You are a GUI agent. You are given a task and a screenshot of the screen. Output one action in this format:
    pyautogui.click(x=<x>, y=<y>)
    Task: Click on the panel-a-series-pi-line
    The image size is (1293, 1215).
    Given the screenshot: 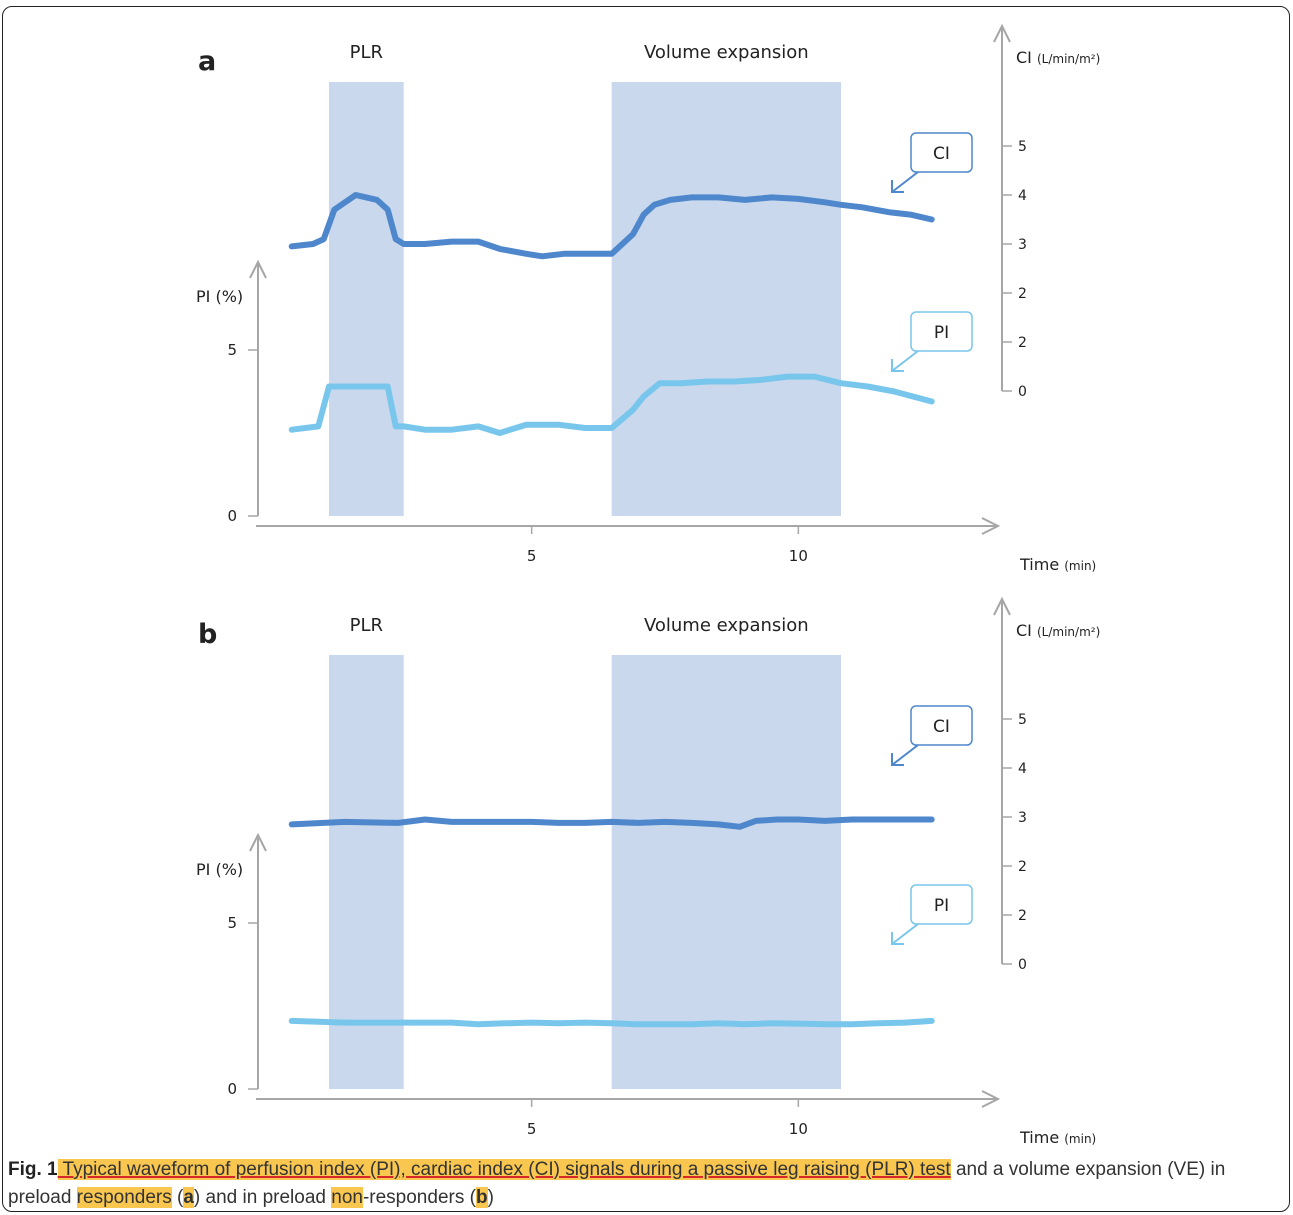 What is the action you would take?
    pyautogui.click(x=611, y=404)
    